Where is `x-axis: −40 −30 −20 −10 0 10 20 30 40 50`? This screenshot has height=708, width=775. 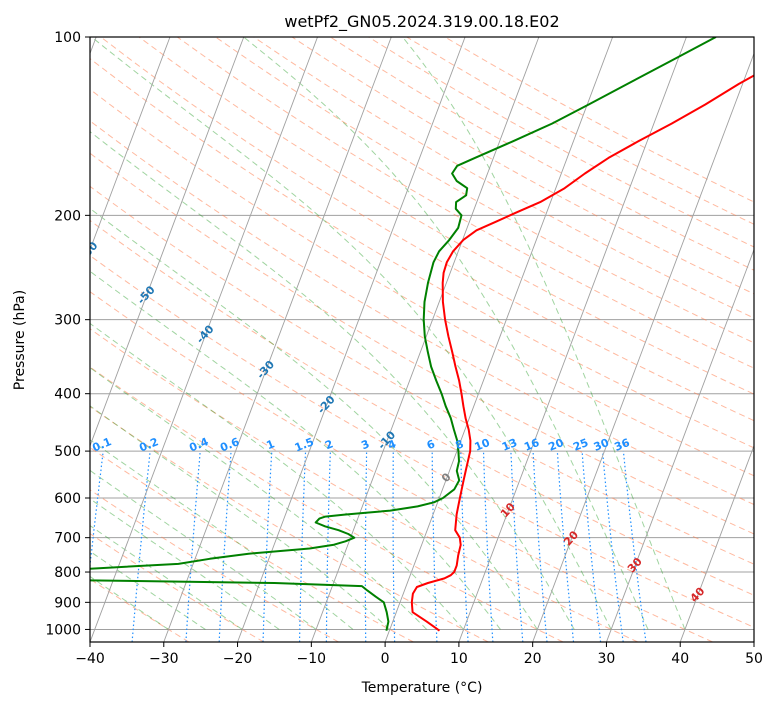
x-axis: −40 −30 −20 −10 0 10 20 30 40 50 is located at coordinates (419, 654).